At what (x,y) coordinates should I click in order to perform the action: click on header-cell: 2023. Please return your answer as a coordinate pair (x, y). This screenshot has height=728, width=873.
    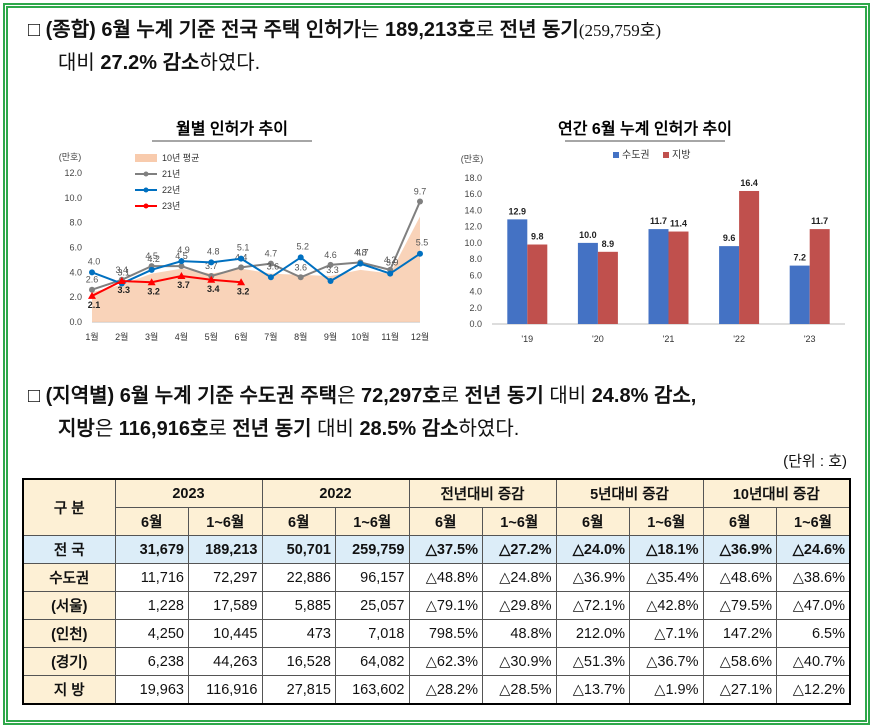
    Looking at the image, I should click on (188, 493).